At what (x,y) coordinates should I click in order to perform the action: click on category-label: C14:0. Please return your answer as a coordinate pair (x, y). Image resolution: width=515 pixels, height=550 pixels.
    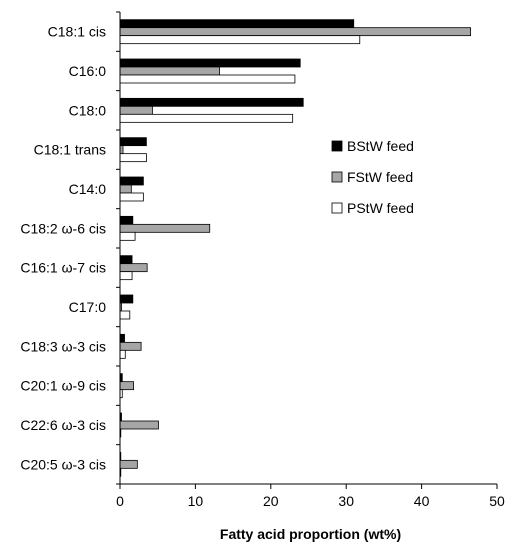
    Looking at the image, I should click on (88, 189).